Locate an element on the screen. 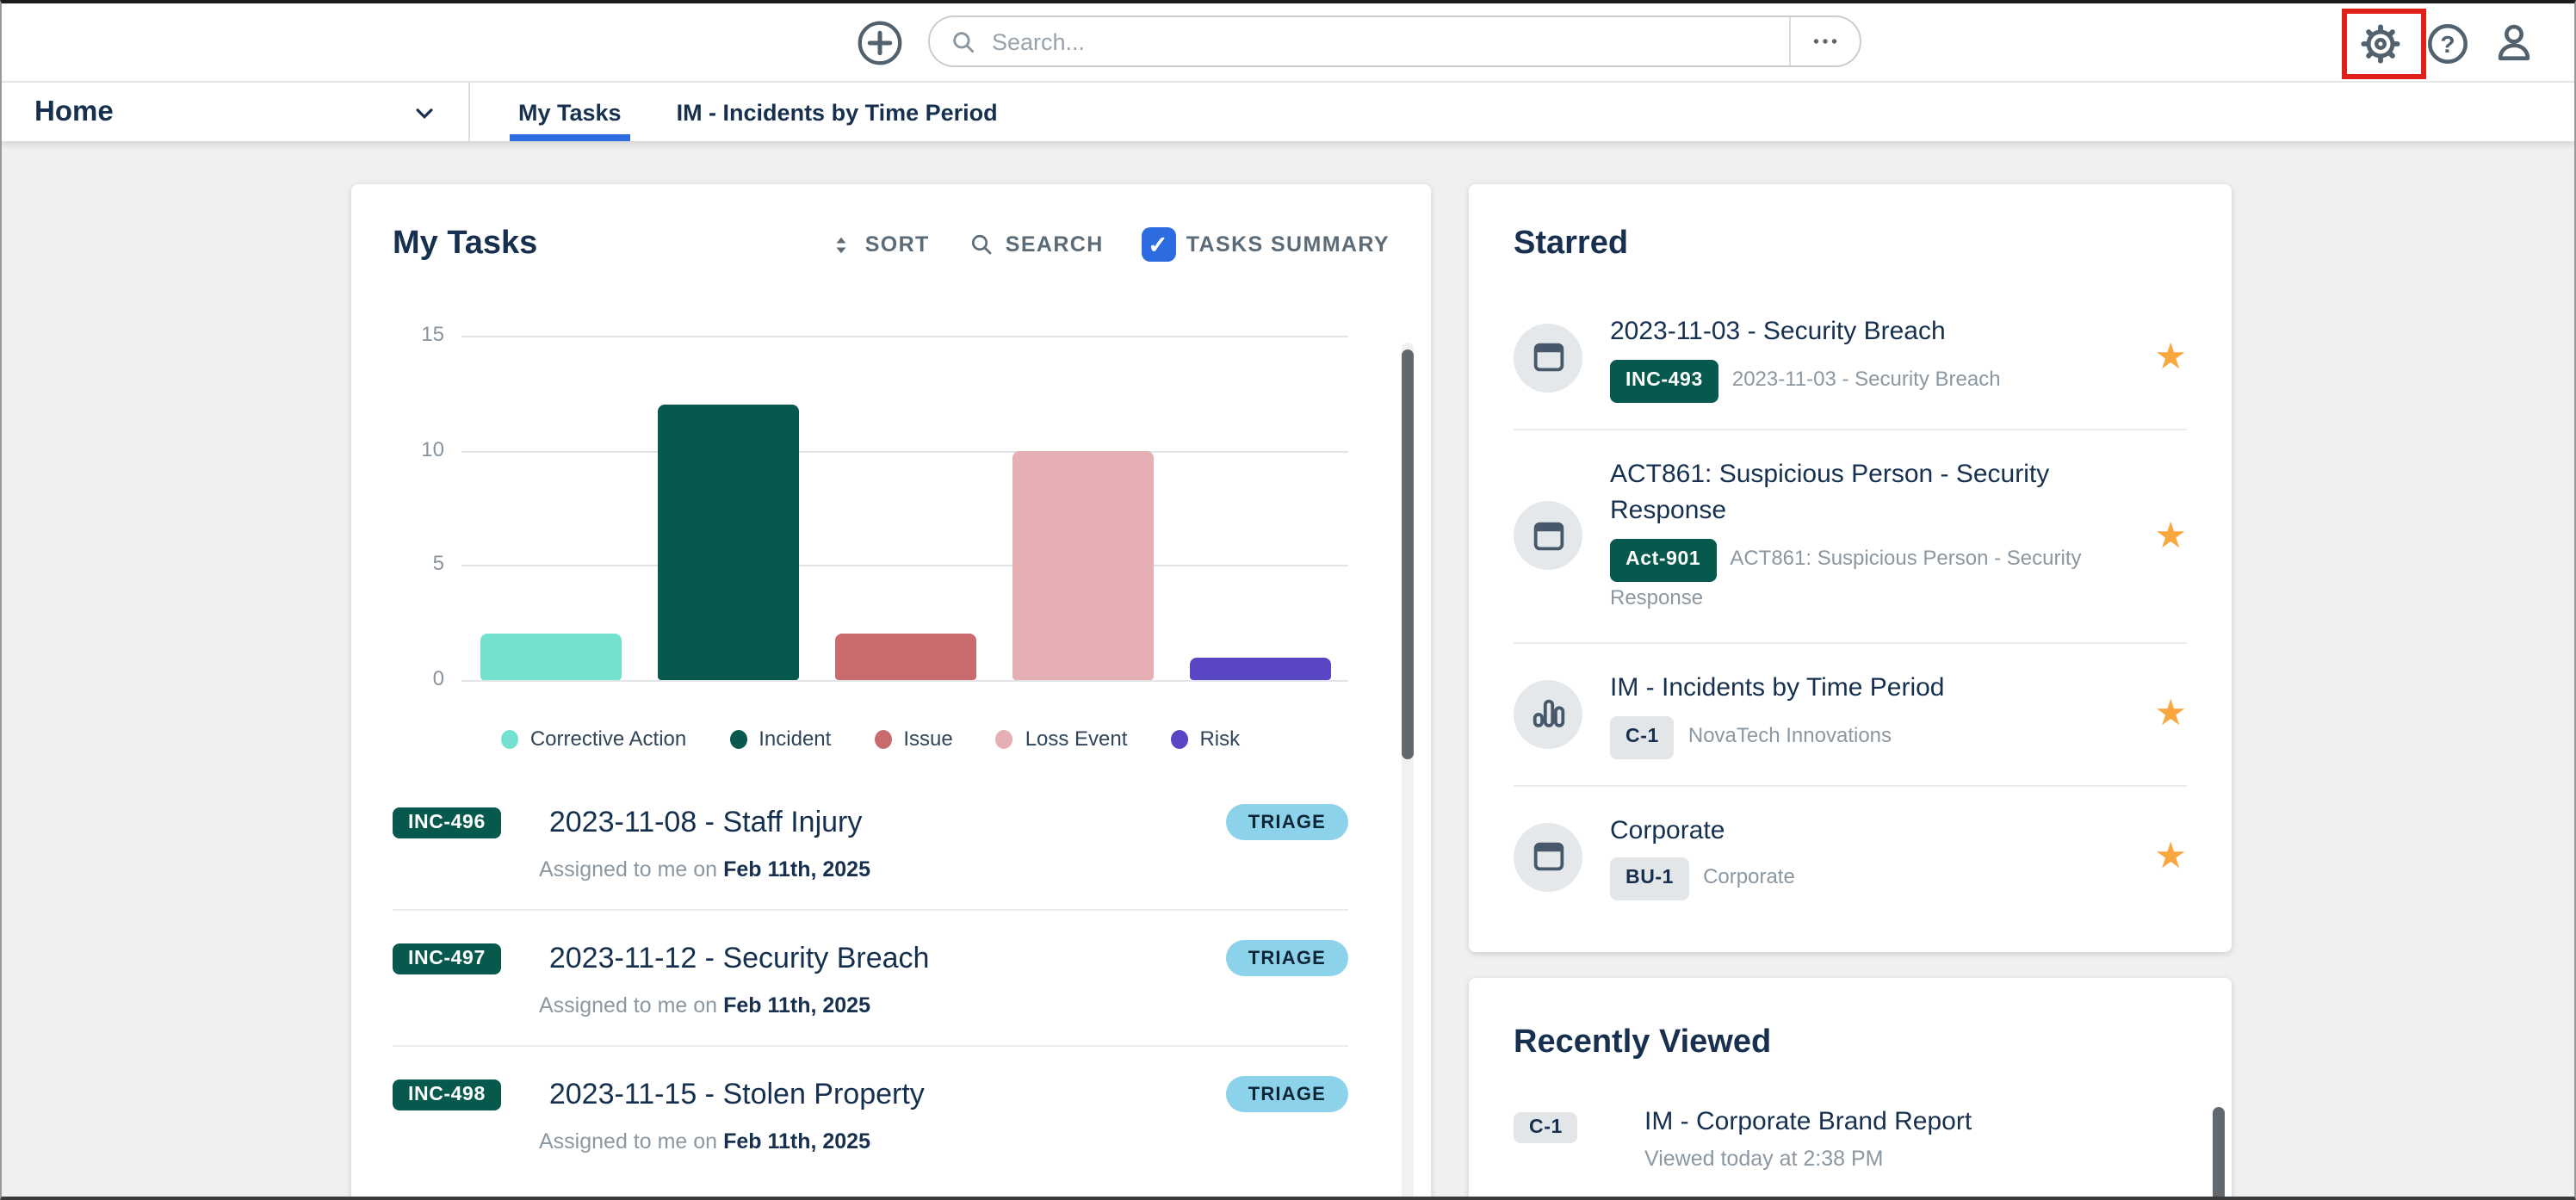 This screenshot has width=2576, height=1200. legend-label: Issue is located at coordinates (928, 739).